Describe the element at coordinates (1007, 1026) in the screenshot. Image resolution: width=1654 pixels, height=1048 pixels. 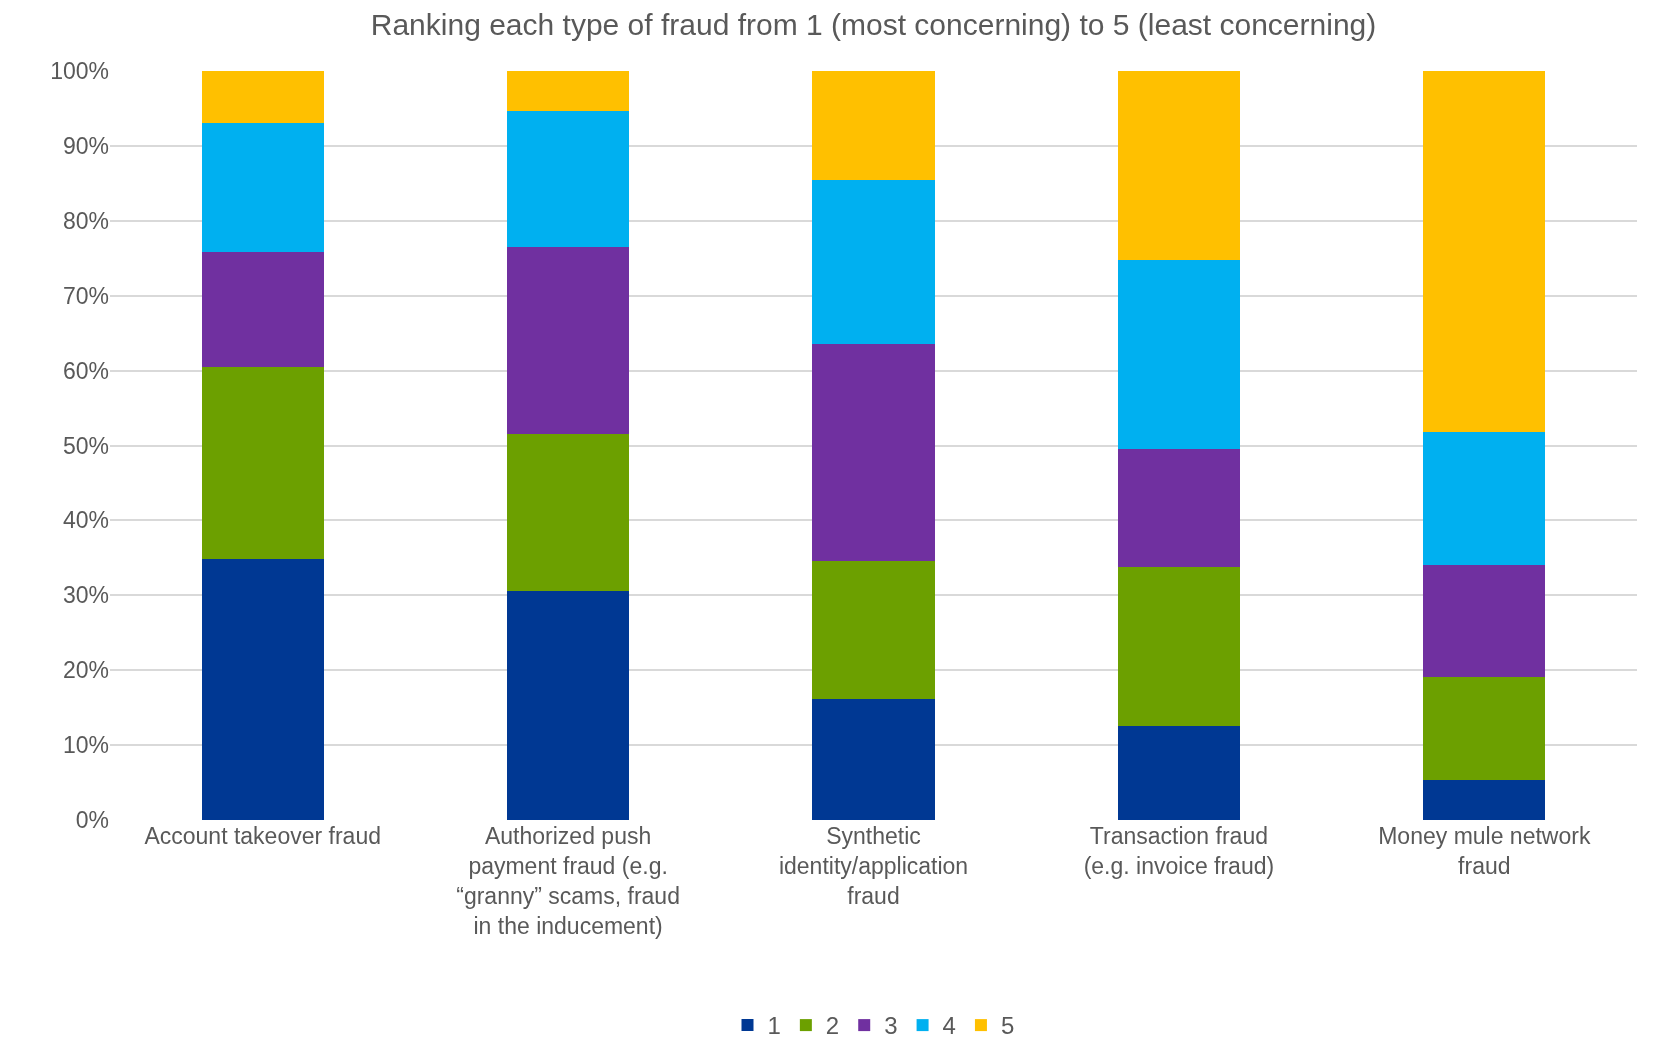
I see `legend-label: 5` at that location.